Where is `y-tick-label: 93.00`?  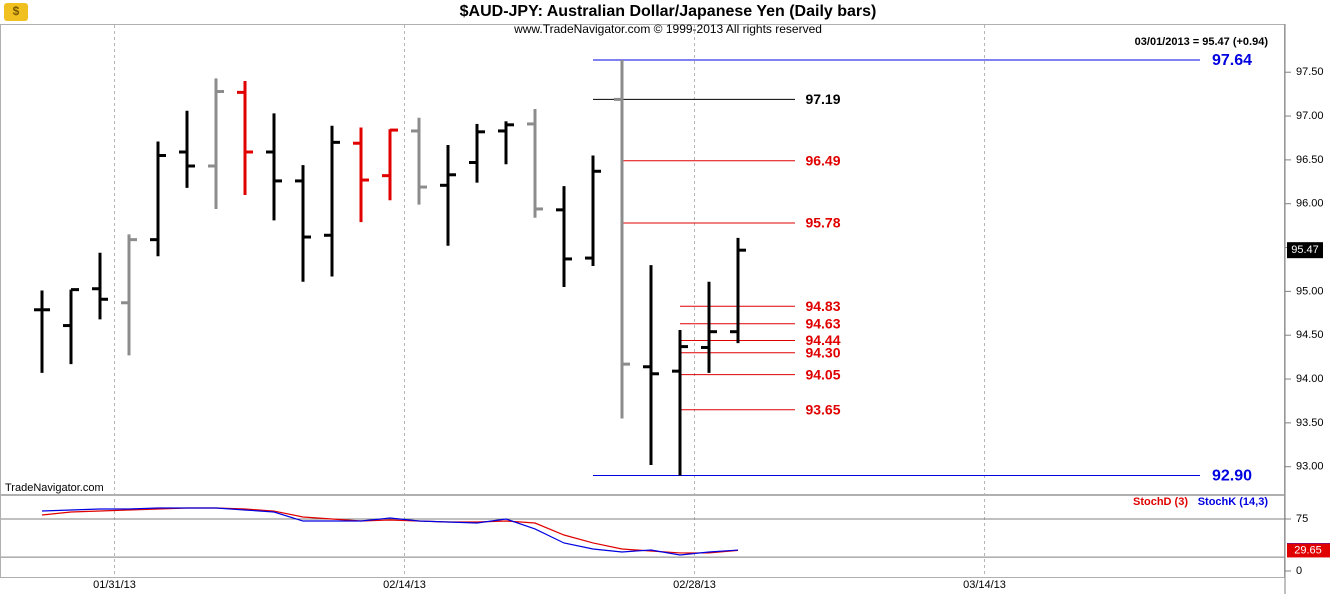 y-tick-label: 93.00 is located at coordinates (1310, 467).